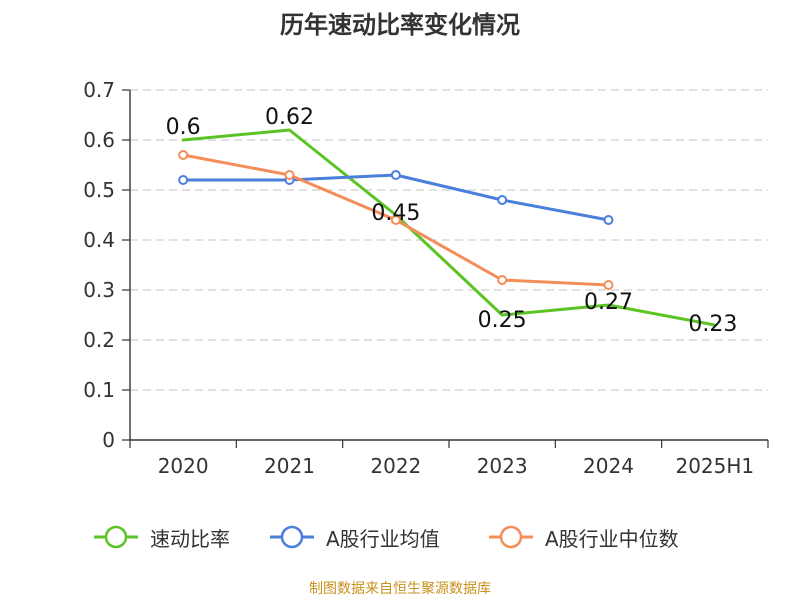 This screenshot has height=604, width=800. Describe the element at coordinates (108, 440) in the screenshot. I see `y-tick-label: 0` at that location.